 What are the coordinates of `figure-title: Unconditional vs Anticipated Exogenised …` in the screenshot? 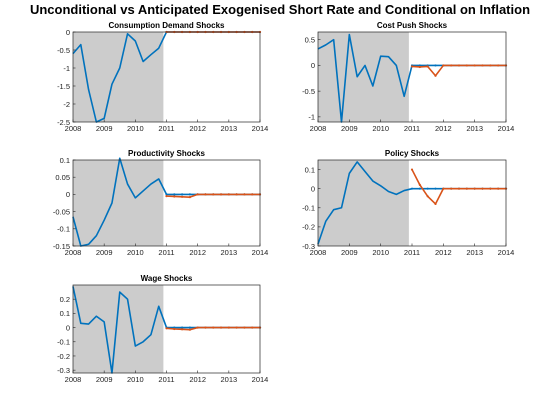 It's located at (280, 9).